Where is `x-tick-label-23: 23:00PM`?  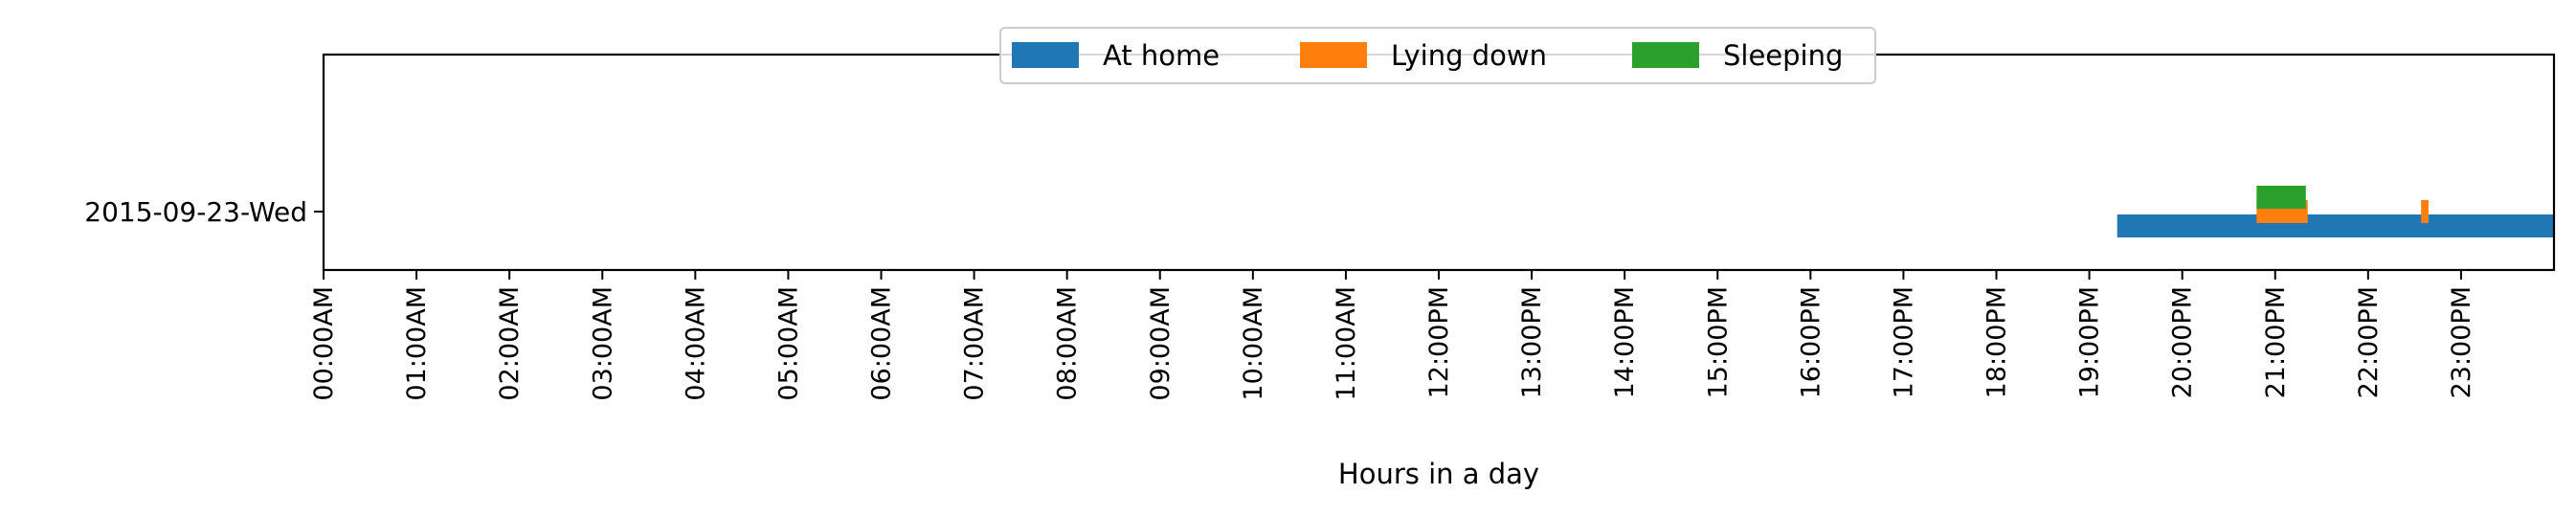
x-tick-label-23: 23:00PM is located at coordinates (2462, 342).